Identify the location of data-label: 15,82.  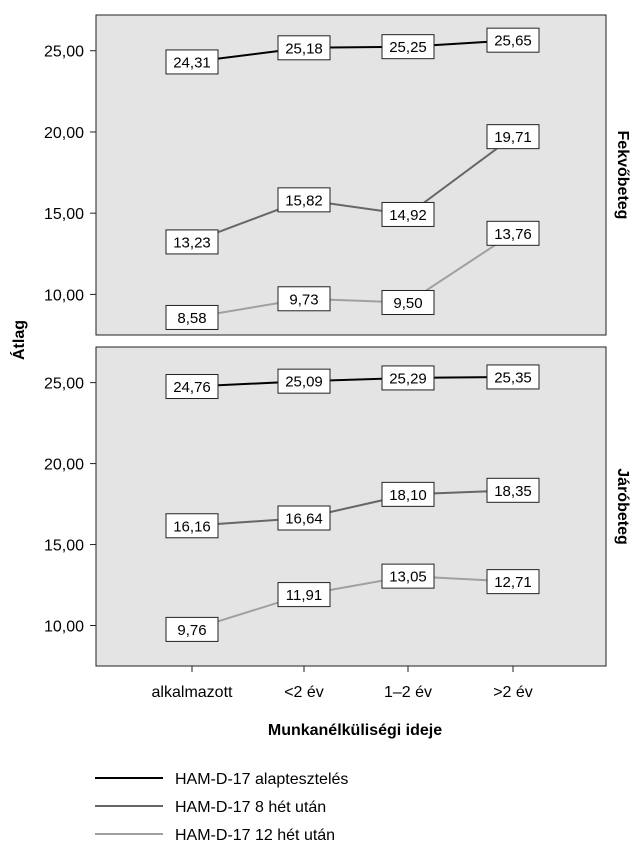
(304, 200).